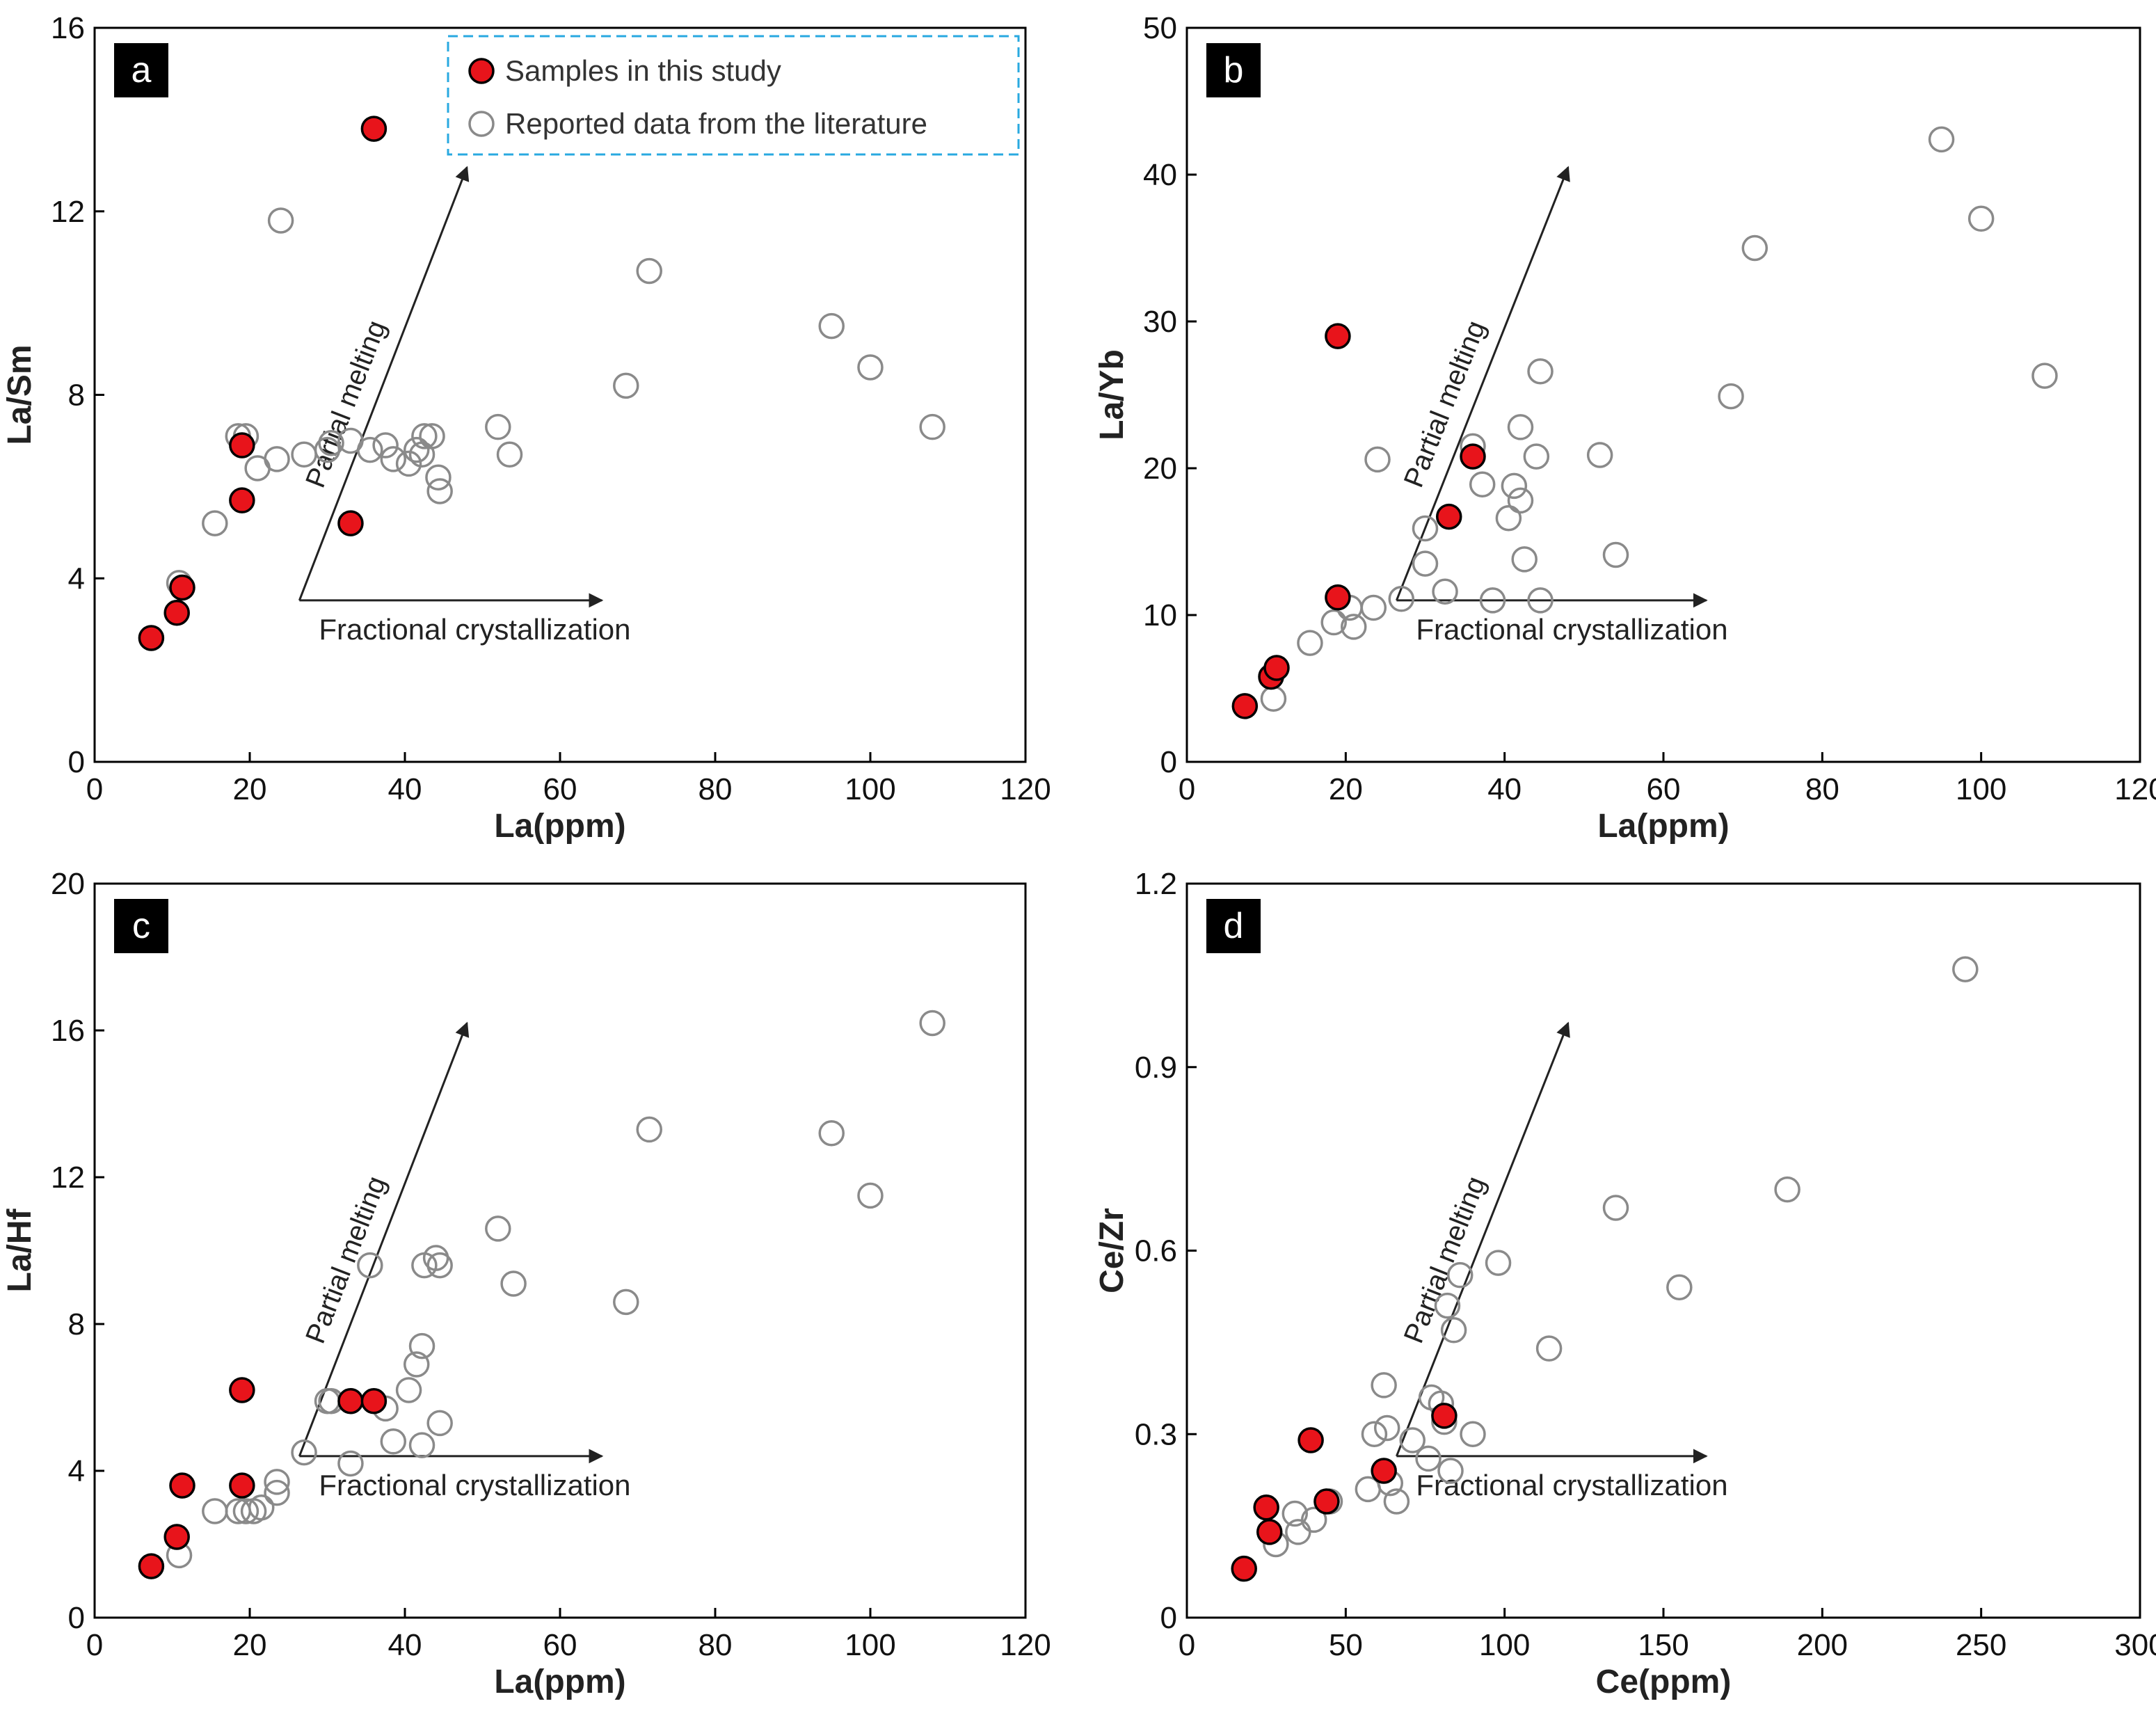 The image size is (2156, 1722). Describe the element at coordinates (405, 789) in the screenshot. I see `x-tick-label: 40` at that location.